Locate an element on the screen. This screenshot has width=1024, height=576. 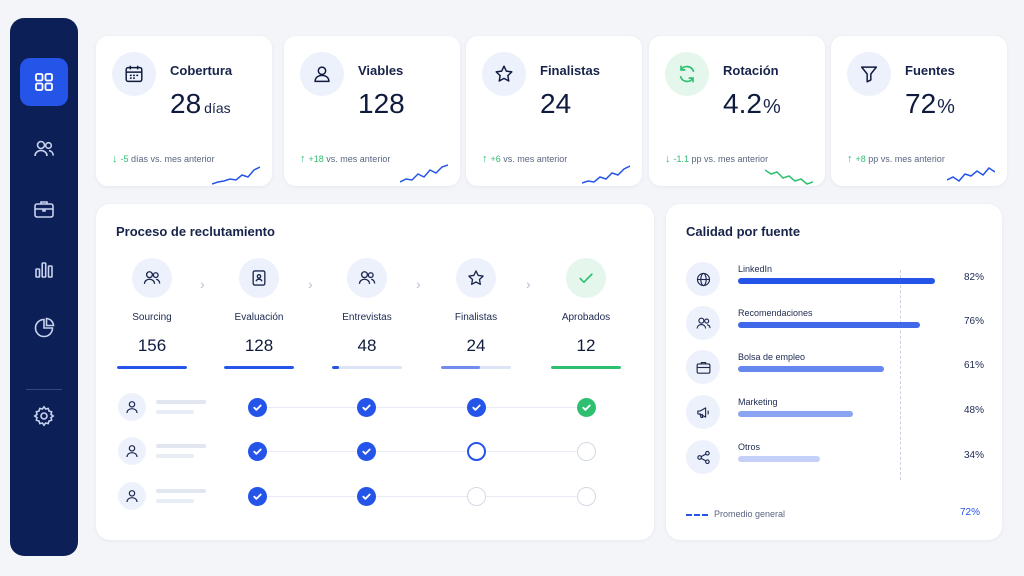
sidebar-item-analytics is located at coordinates (44, 328).